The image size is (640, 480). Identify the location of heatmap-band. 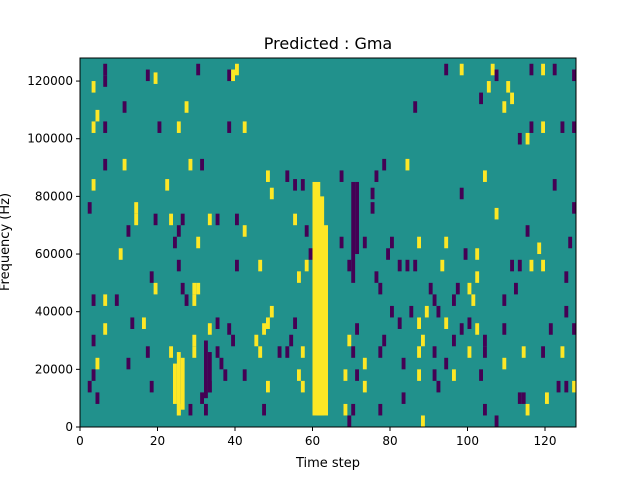
(206, 369).